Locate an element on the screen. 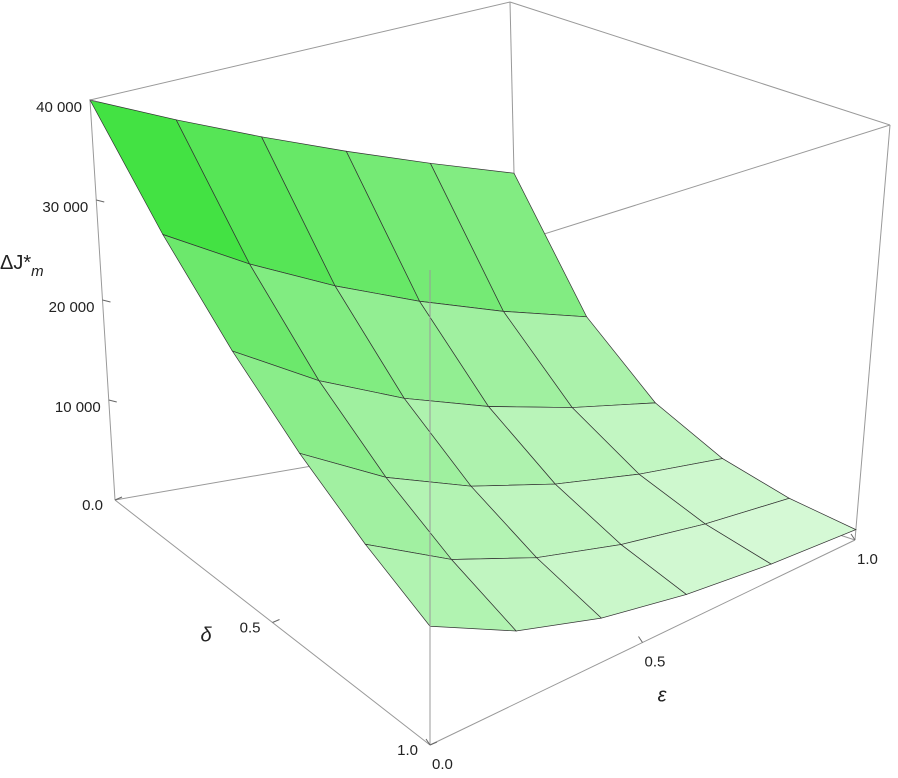  y-tick-label: 1.0 is located at coordinates (407, 750).